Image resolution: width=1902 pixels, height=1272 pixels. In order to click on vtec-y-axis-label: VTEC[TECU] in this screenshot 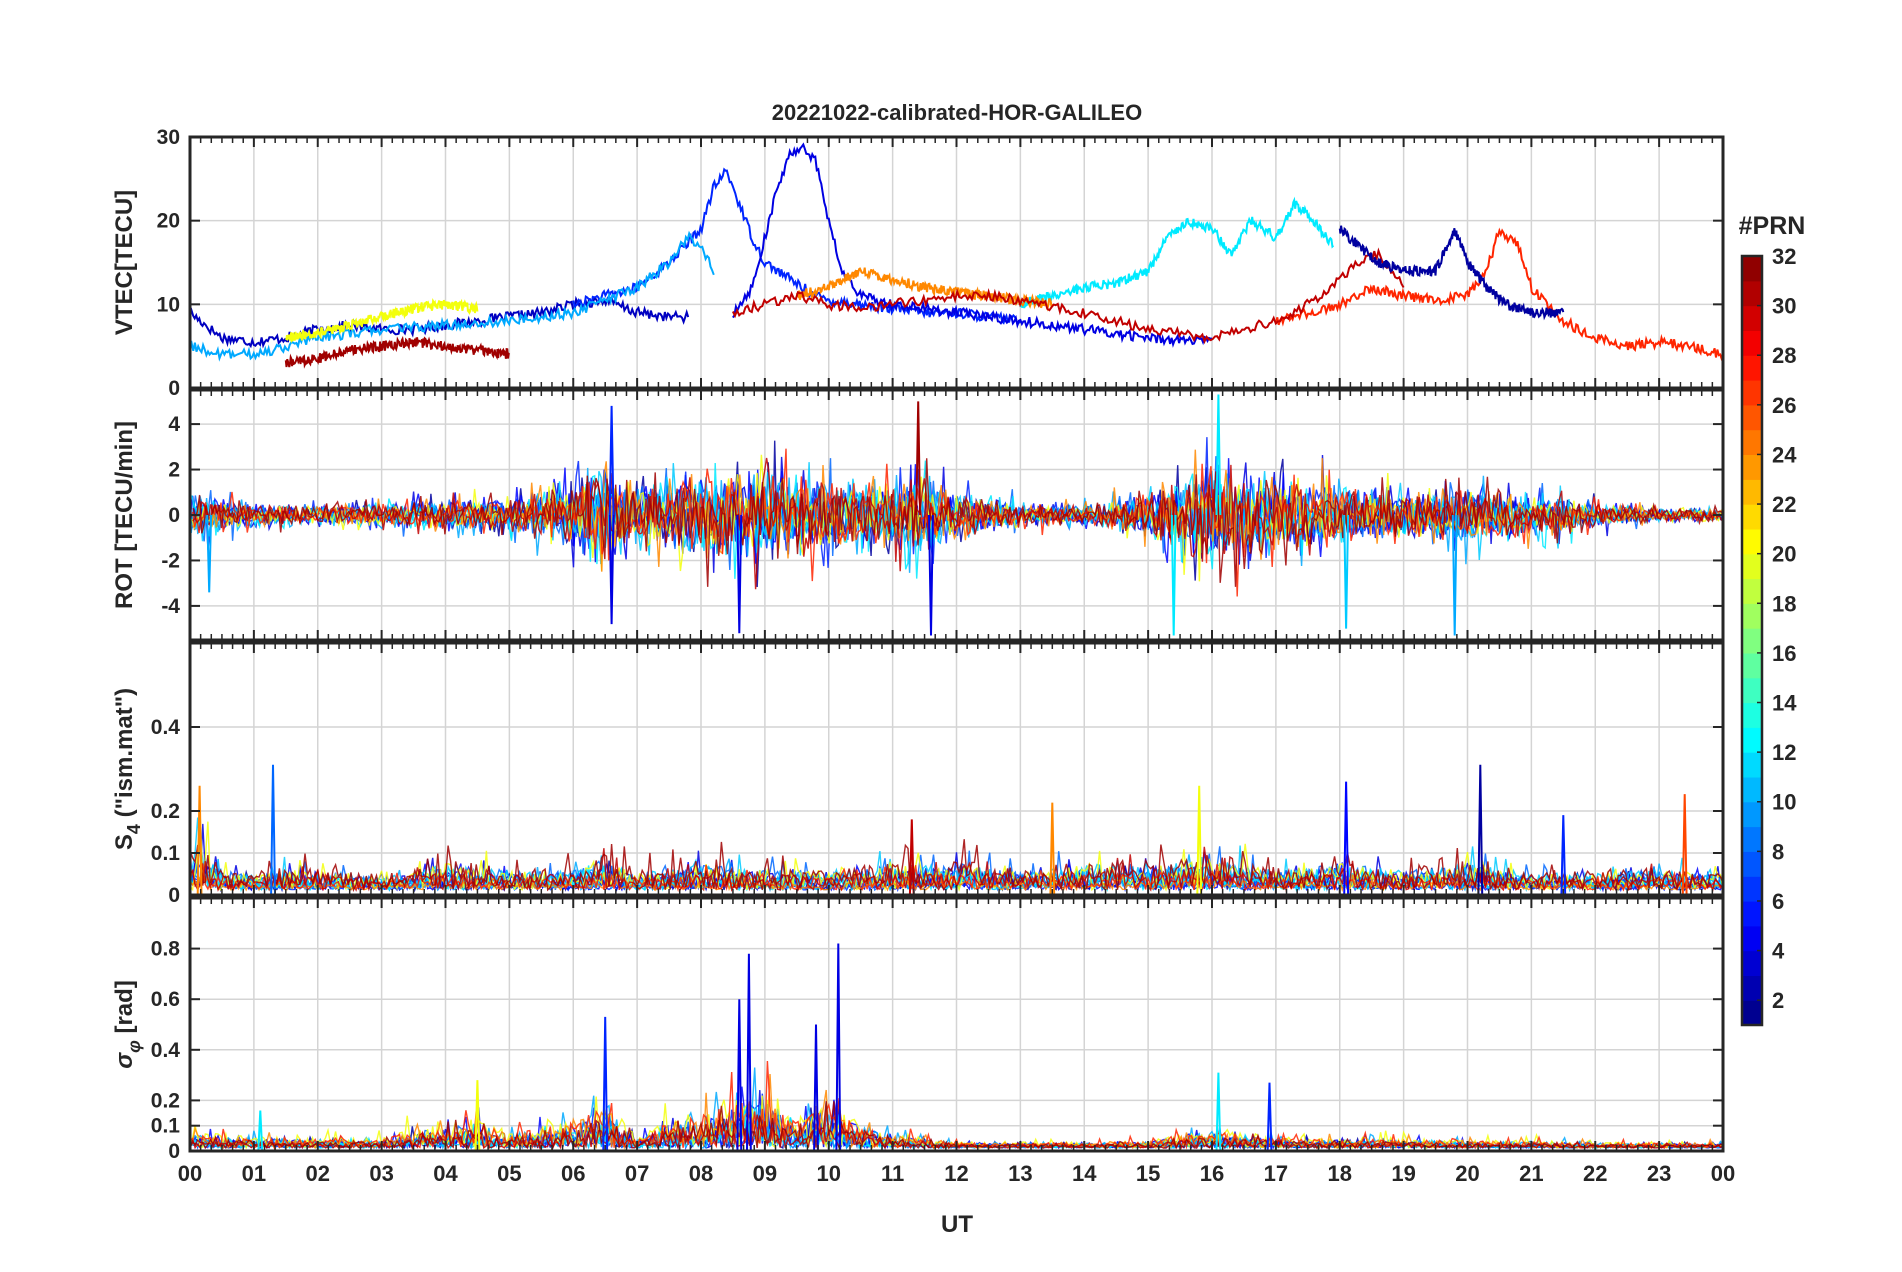, I will do `click(124, 262)`.